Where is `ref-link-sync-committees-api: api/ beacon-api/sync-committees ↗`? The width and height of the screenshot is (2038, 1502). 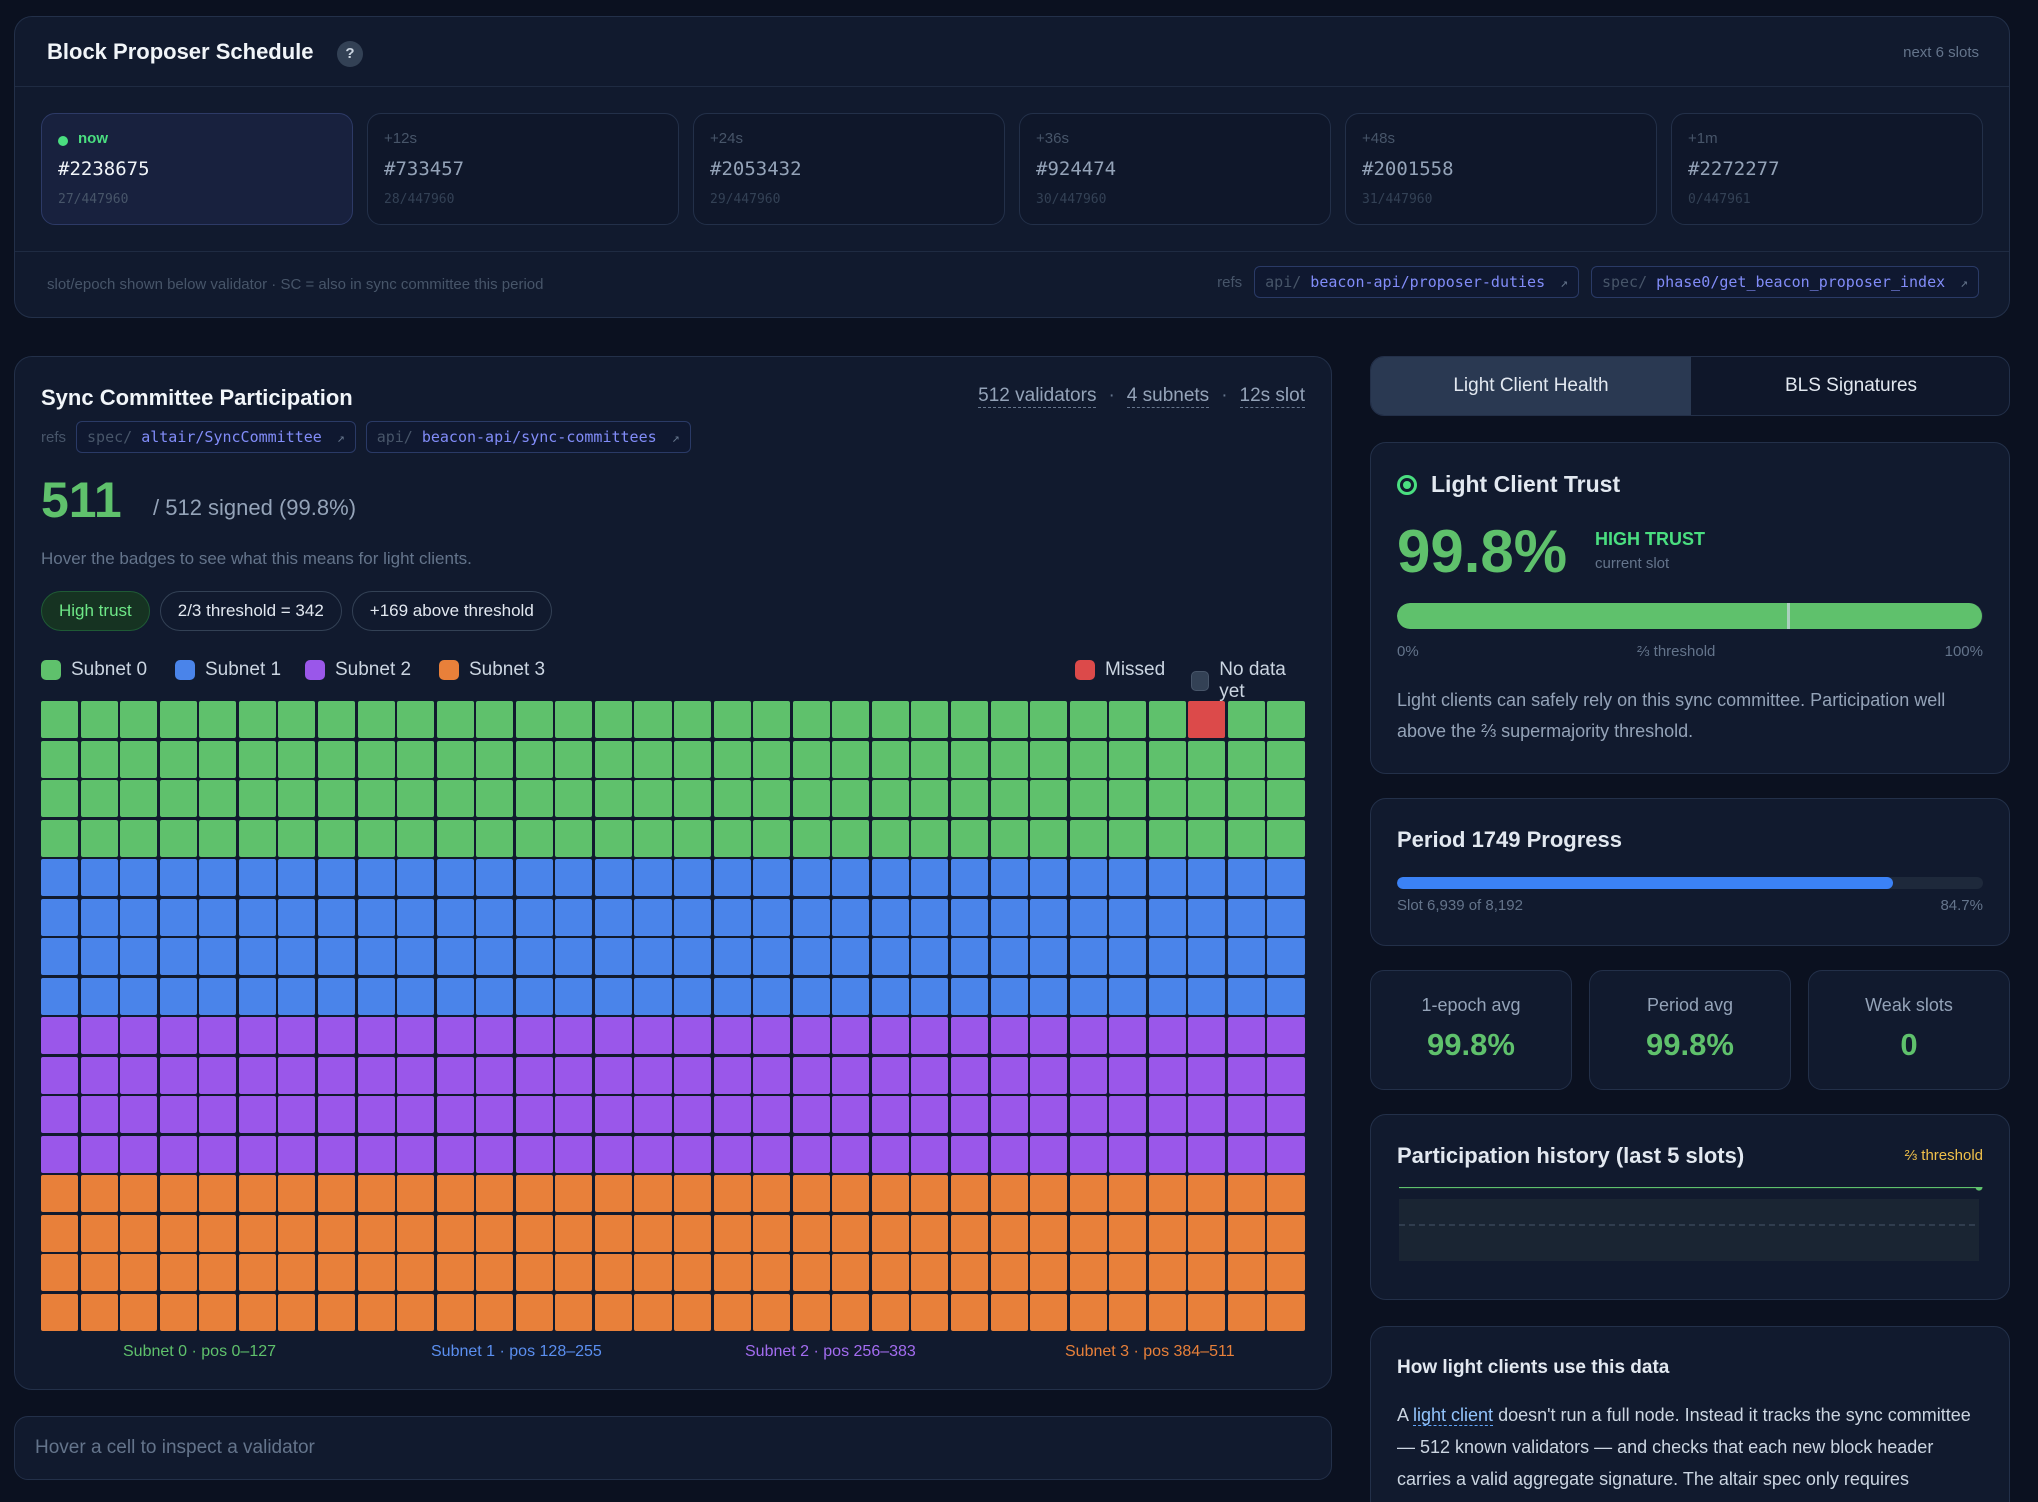 ref-link-sync-committees-api: api/ beacon-api/sync-committees ↗ is located at coordinates (528, 437).